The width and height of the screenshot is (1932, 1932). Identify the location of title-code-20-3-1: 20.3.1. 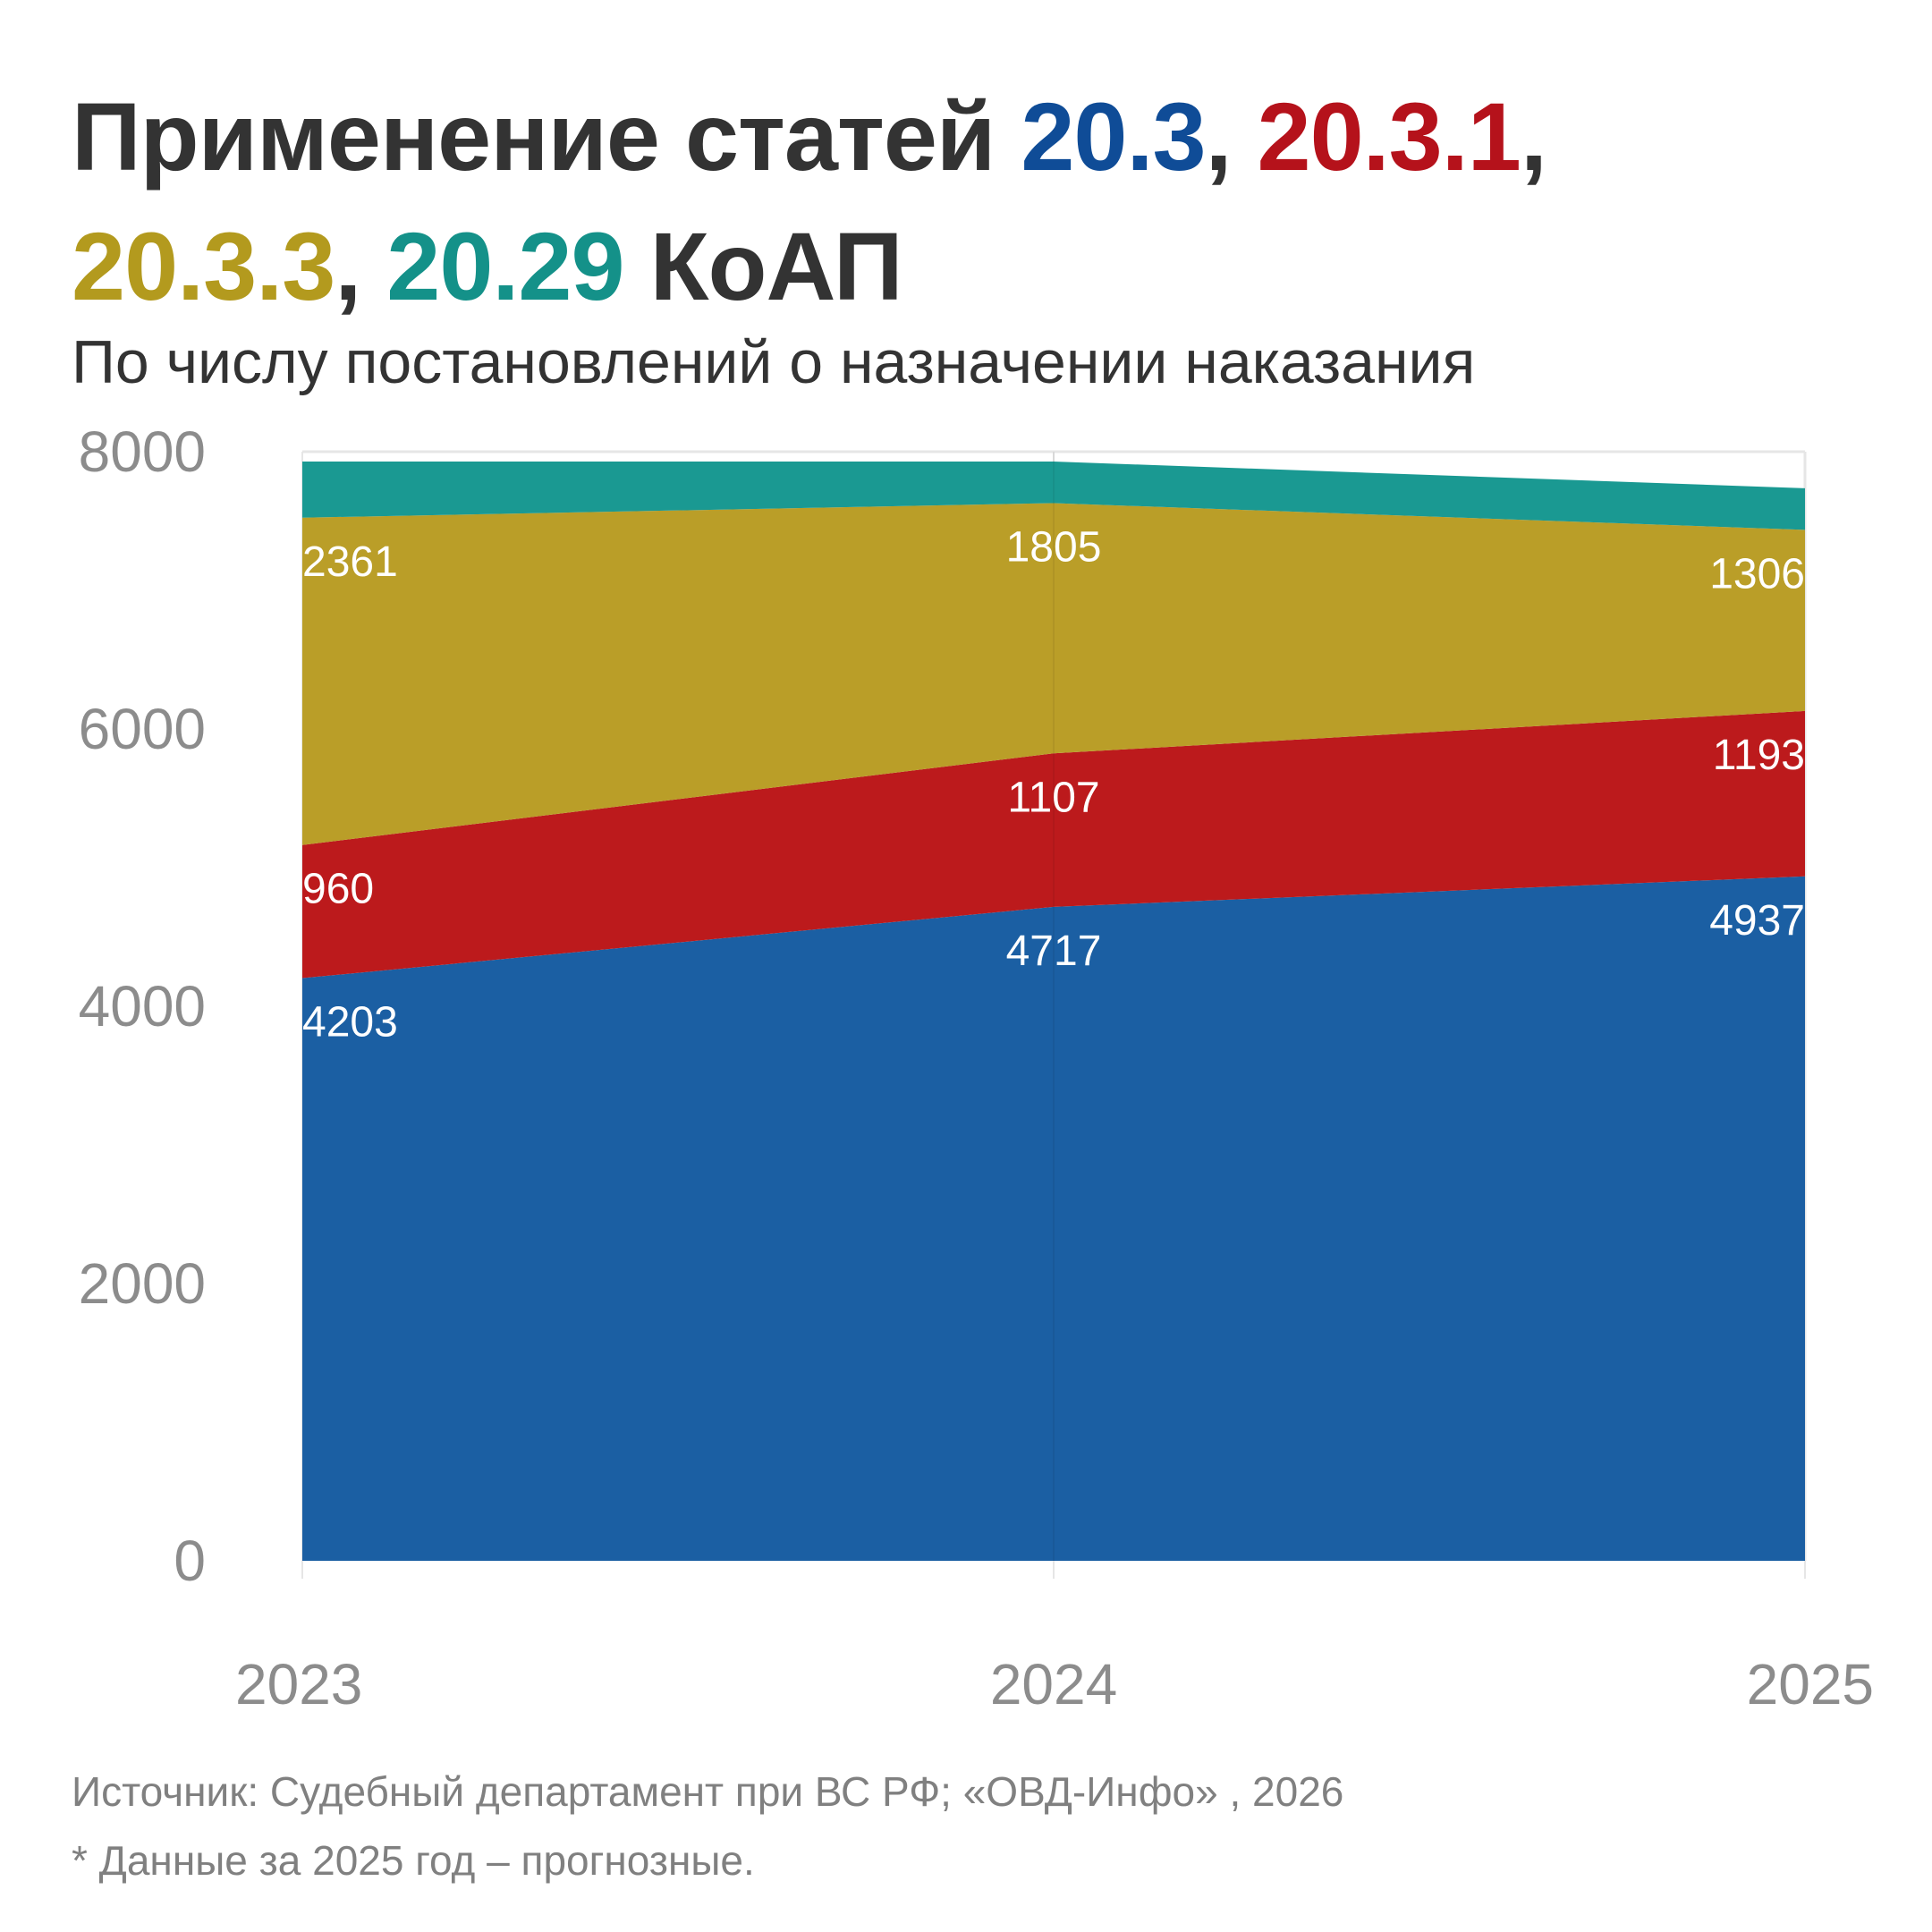
(1389, 136).